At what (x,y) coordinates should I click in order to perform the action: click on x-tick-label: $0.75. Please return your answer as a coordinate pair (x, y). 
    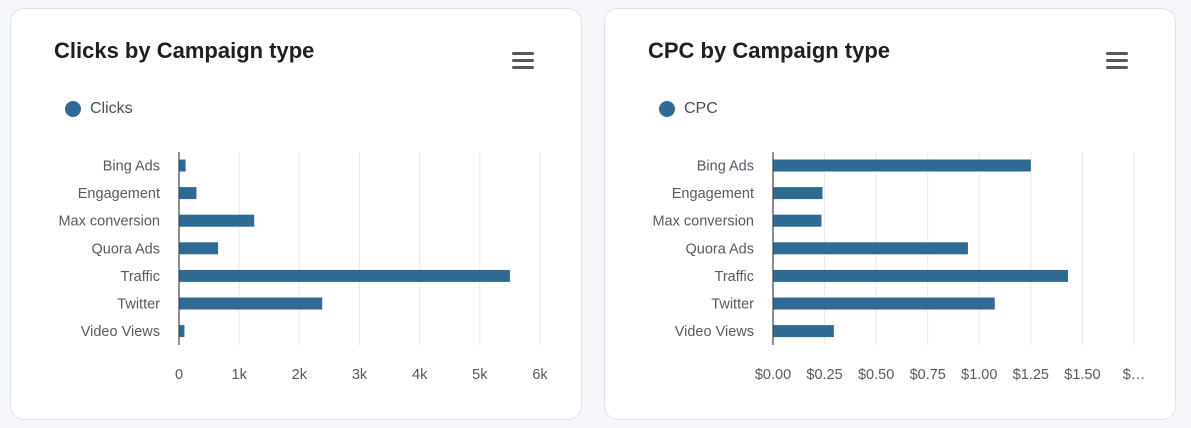
    Looking at the image, I should click on (928, 375).